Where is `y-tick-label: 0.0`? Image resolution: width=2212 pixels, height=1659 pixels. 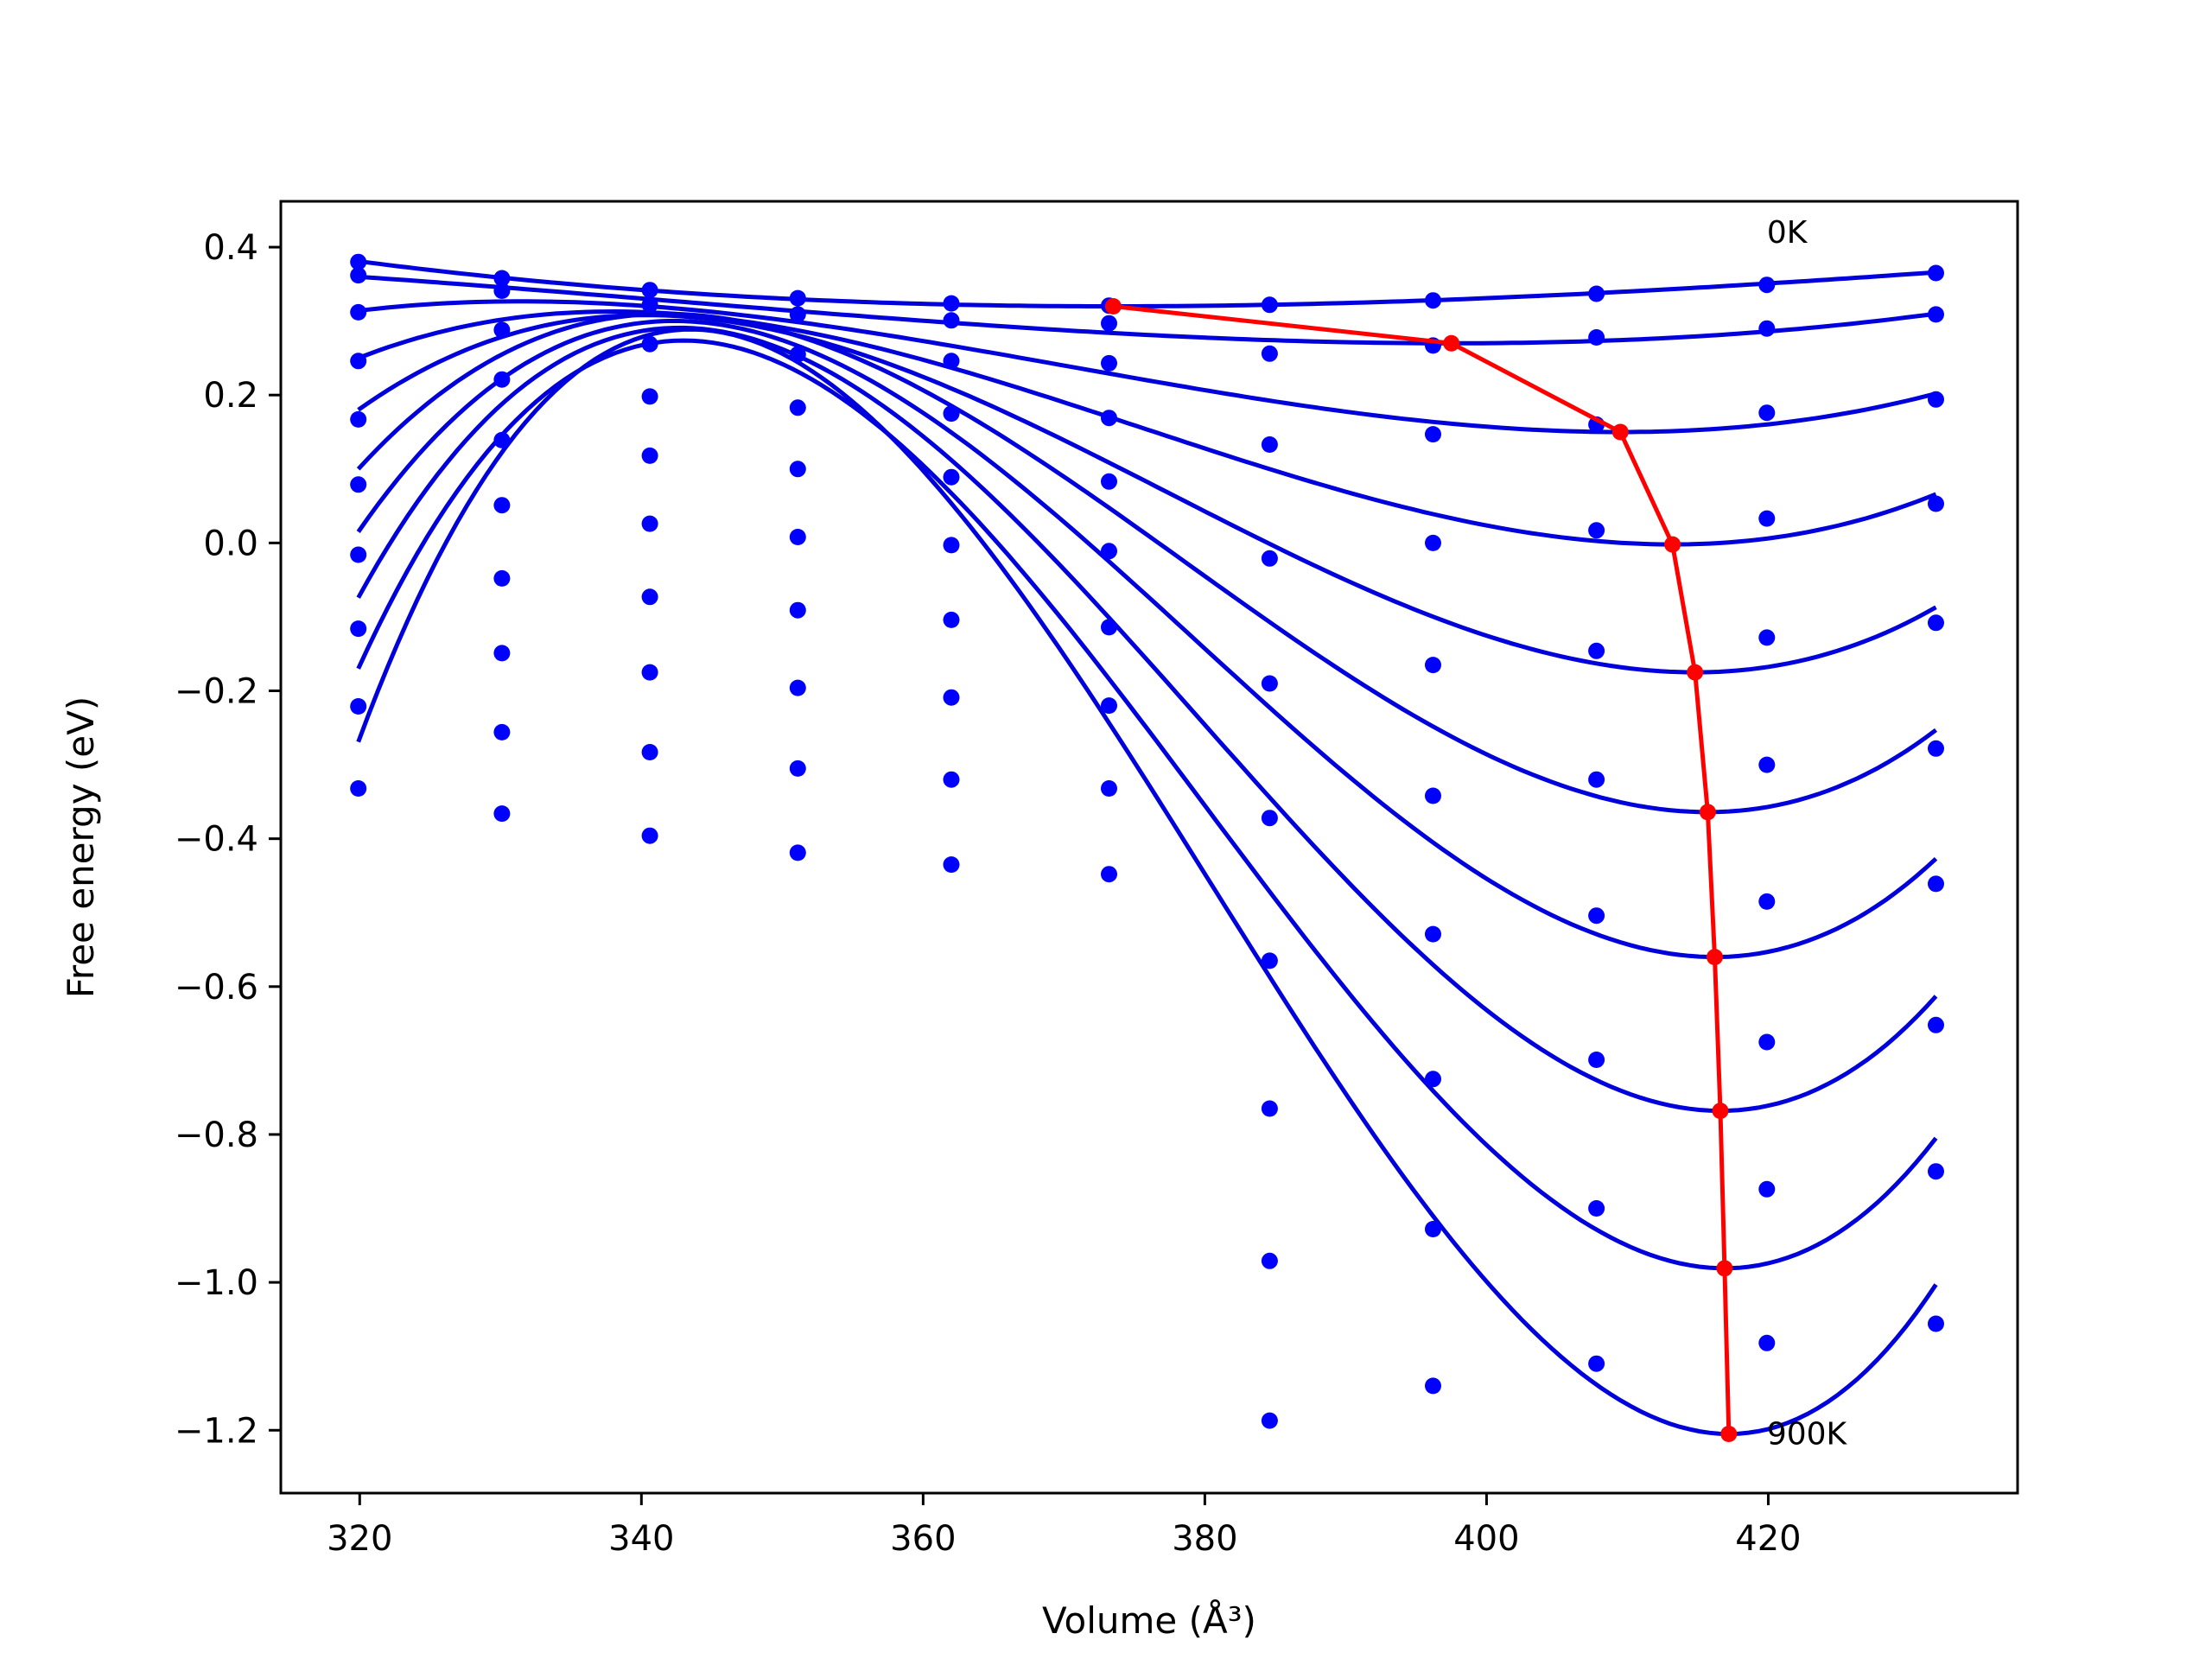 y-tick-label: 0.0 is located at coordinates (231, 543).